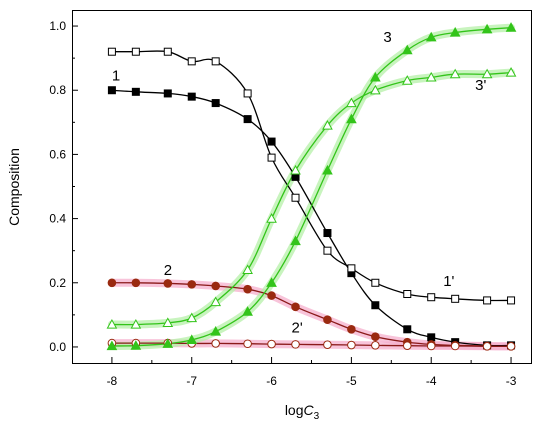 This screenshot has height=424, width=550. What do you see at coordinates (431, 381) in the screenshot?
I see `x-tick-label: -4` at bounding box center [431, 381].